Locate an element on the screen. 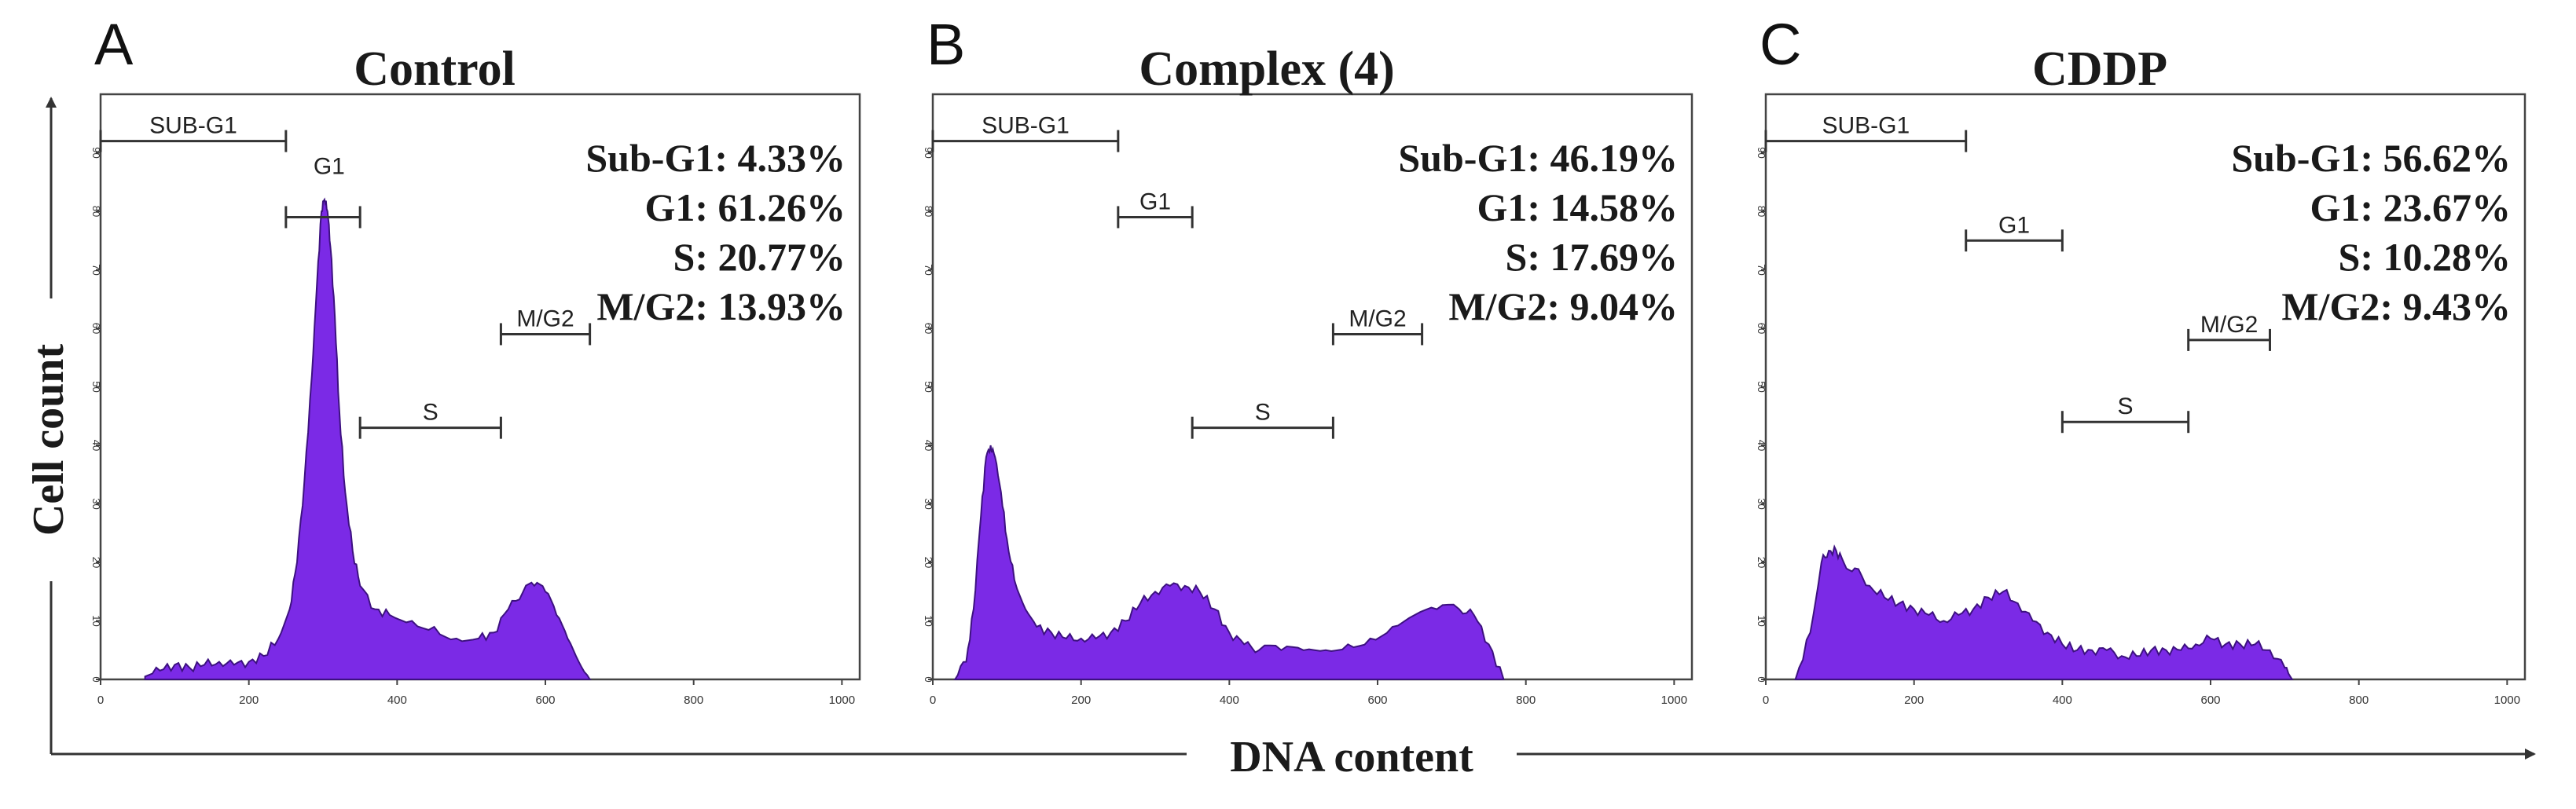  panel-letter: C is located at coordinates (1780, 44).